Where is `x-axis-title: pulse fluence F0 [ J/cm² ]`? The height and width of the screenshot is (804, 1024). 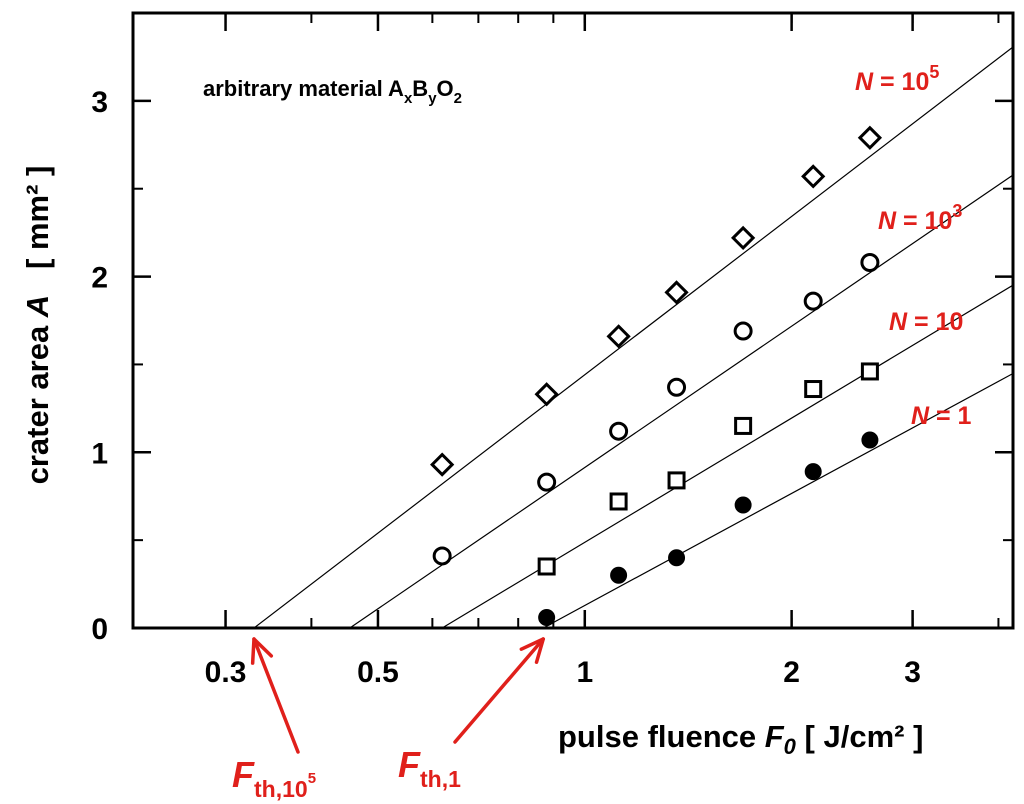
x-axis-title: pulse fluence F0 [ J/cm² ] is located at coordinates (740, 739).